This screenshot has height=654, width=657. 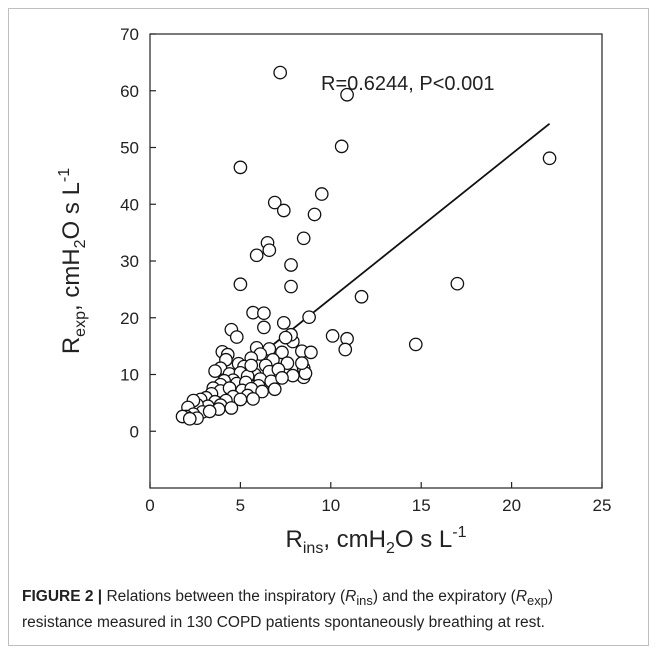 What do you see at coordinates (511, 505) in the screenshot?
I see `x-tick-label: 20` at bounding box center [511, 505].